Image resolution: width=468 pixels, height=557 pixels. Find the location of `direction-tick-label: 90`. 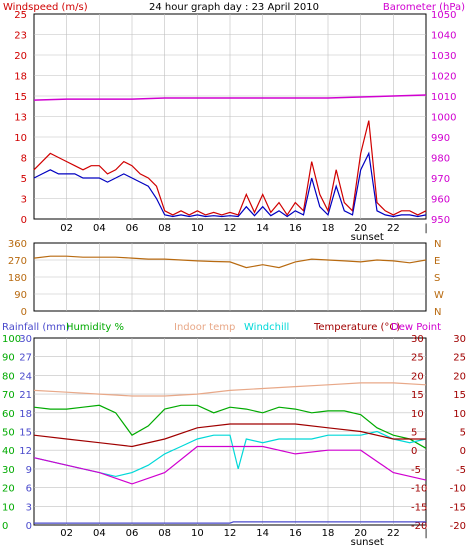

direction-tick-label: 90 is located at coordinates (20, 295).